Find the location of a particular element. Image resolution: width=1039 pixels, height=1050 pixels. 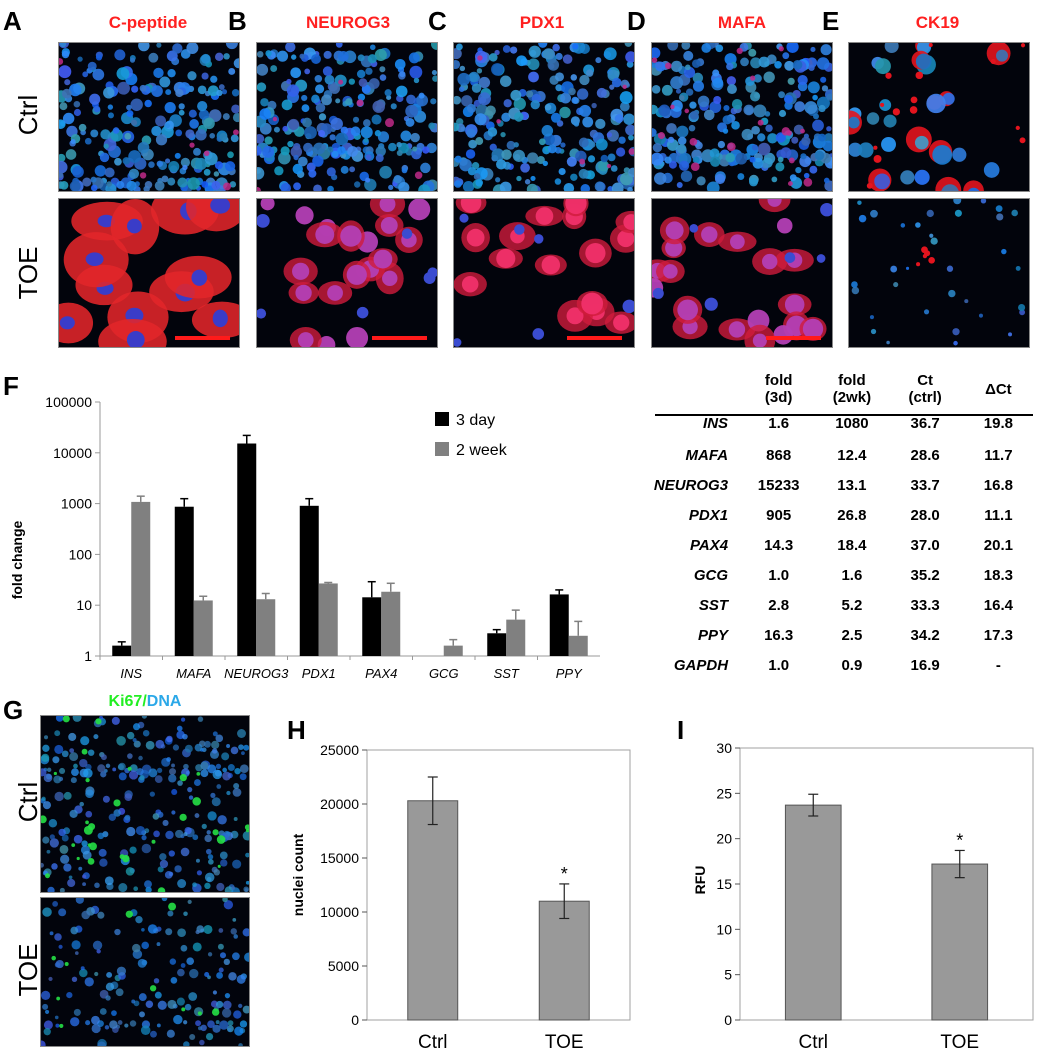

table-cell: 0.9 is located at coordinates (852, 665).